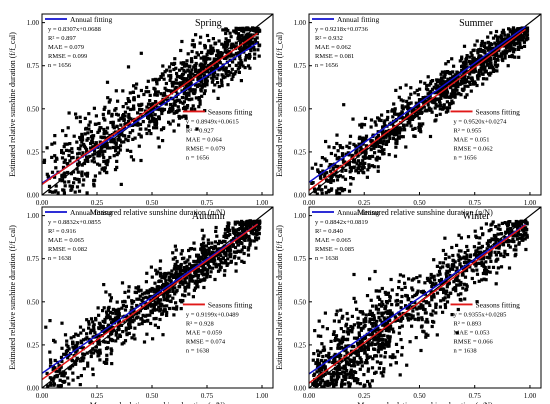  What do you see at coordinates (74, 222) in the screenshot?
I see `annual-stat-line: y = 0.8832x+0.0855` at bounding box center [74, 222].